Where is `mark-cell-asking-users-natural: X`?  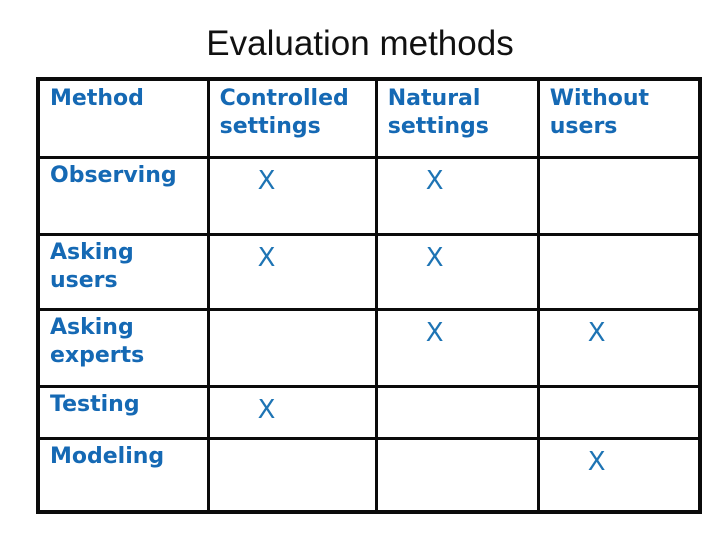
mark-cell-asking-users-natural: X is located at coordinates (457, 271).